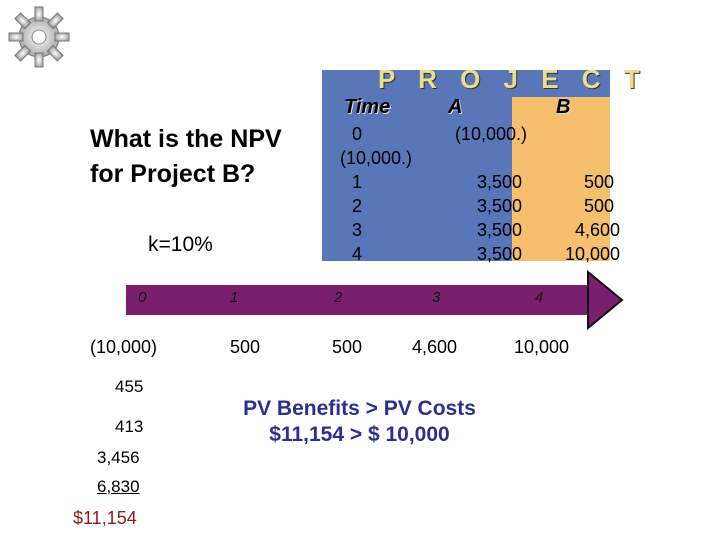 The width and height of the screenshot is (720, 540). Describe the element at coordinates (563, 107) in the screenshot. I see `header-project-b: B` at that location.